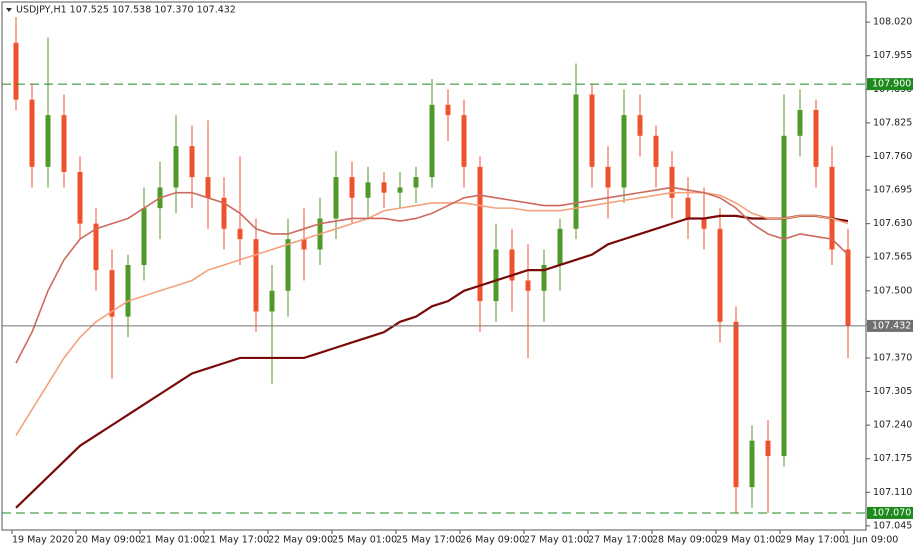  Describe the element at coordinates (892, 122) in the screenshot. I see `y-tick-label: 107.825` at that location.